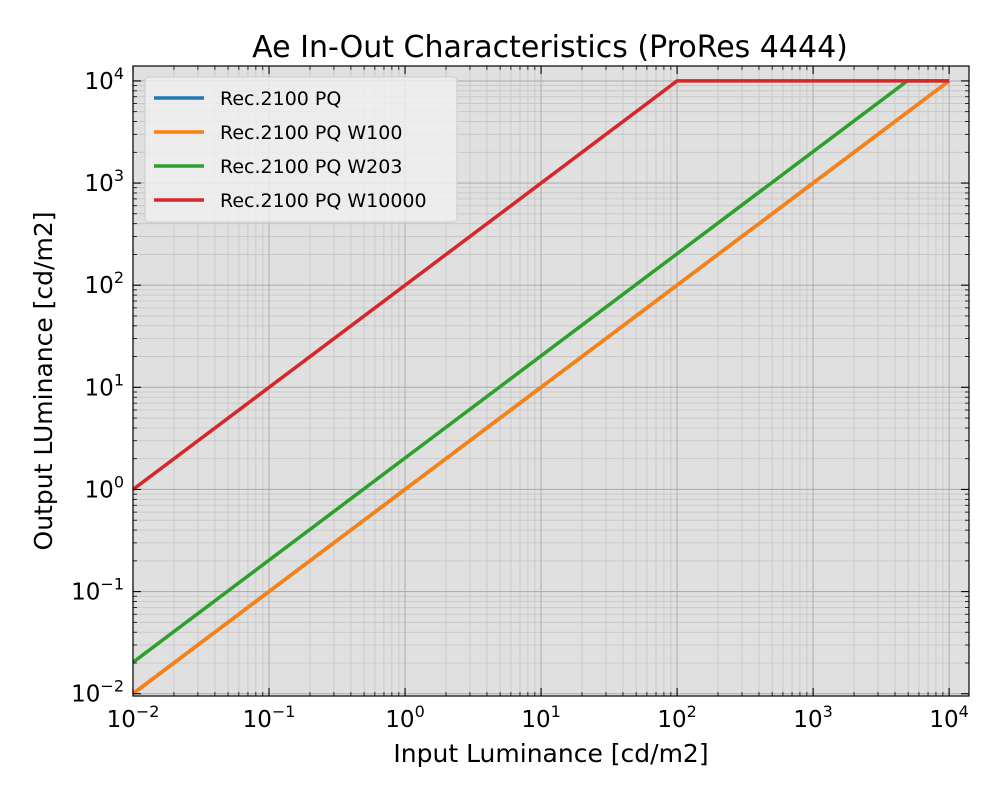  Describe the element at coordinates (323, 201) in the screenshot. I see `legend-label: Rec.2100 PQ W10000` at that location.